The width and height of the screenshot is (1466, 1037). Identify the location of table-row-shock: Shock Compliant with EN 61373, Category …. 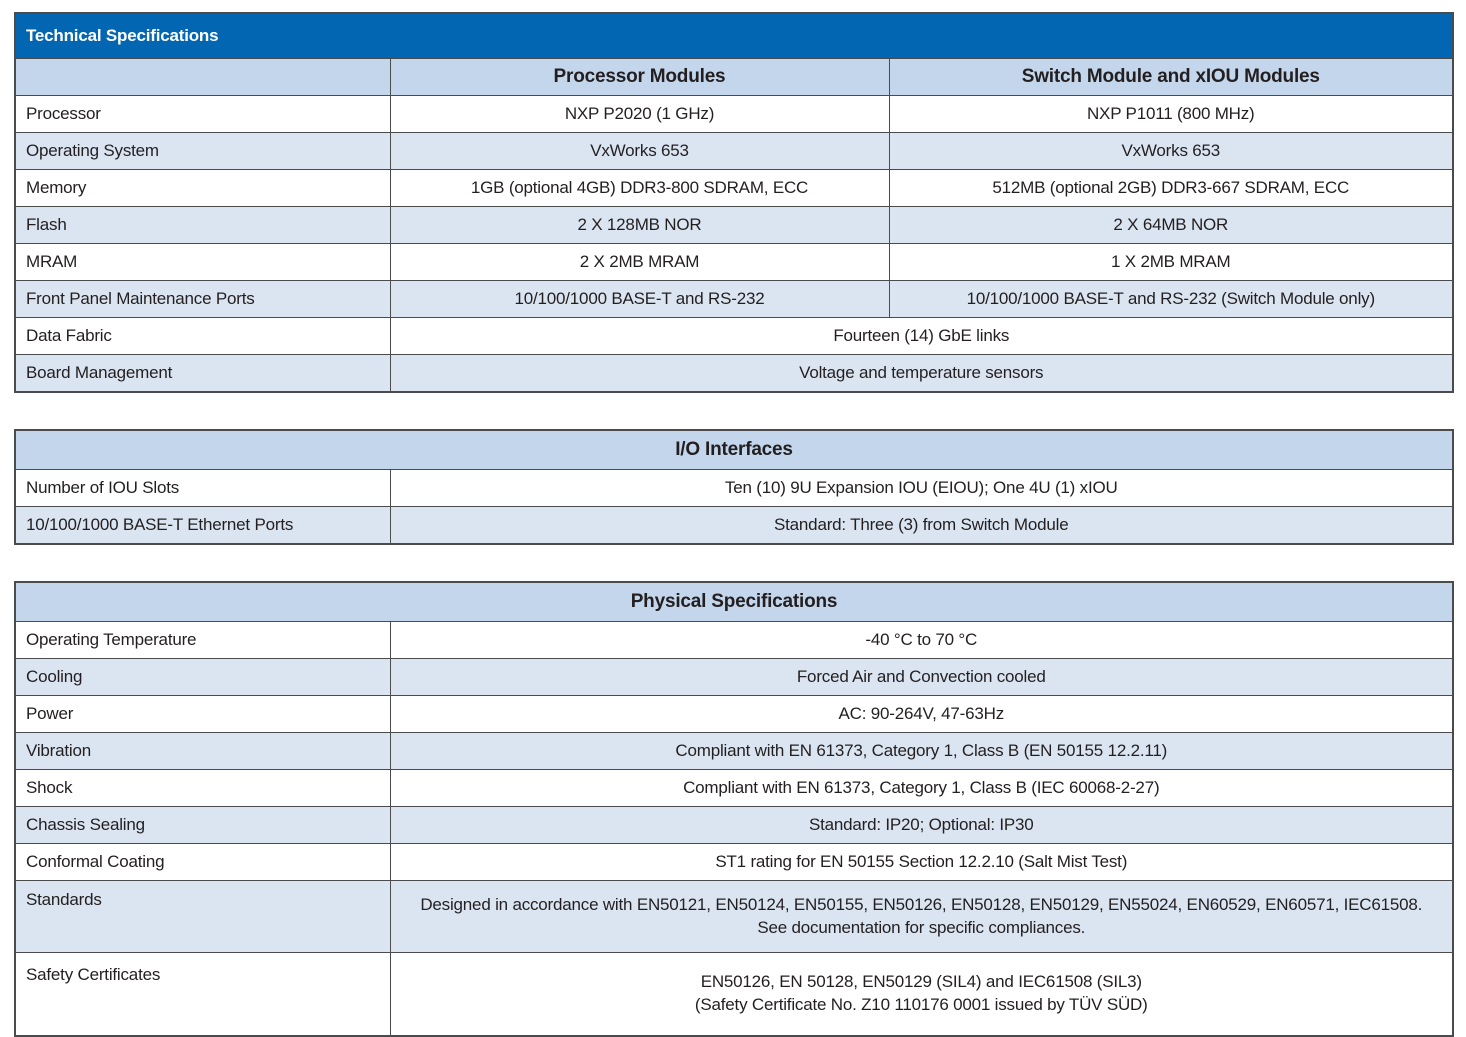
(734, 788).